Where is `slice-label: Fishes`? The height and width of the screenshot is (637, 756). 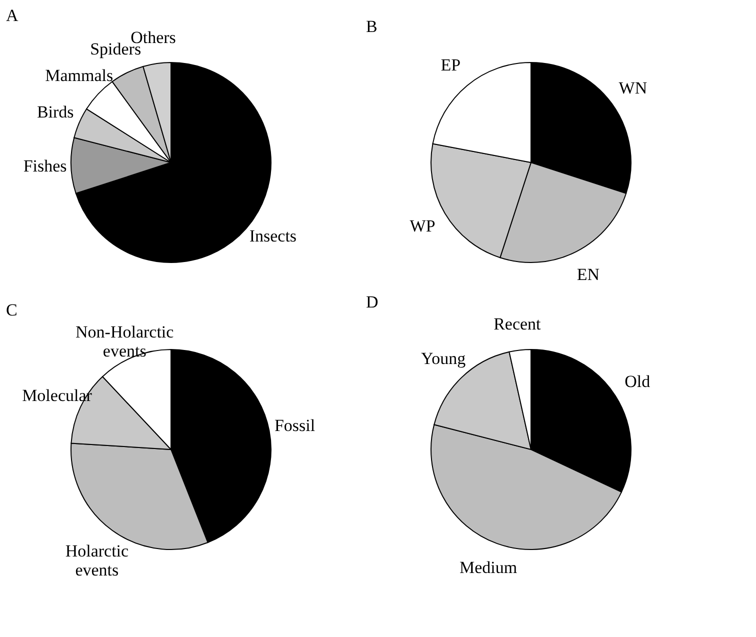 slice-label: Fishes is located at coordinates (45, 166).